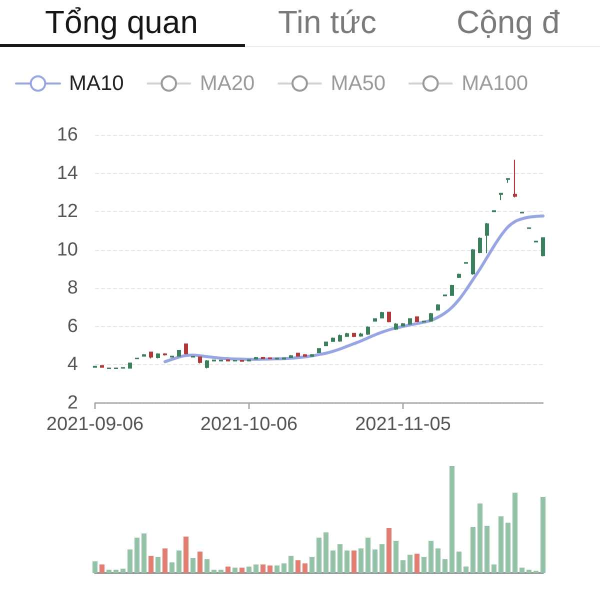 This screenshot has height=600, width=600. What do you see at coordinates (495, 83) in the screenshot?
I see `legend-label: MA100` at bounding box center [495, 83].